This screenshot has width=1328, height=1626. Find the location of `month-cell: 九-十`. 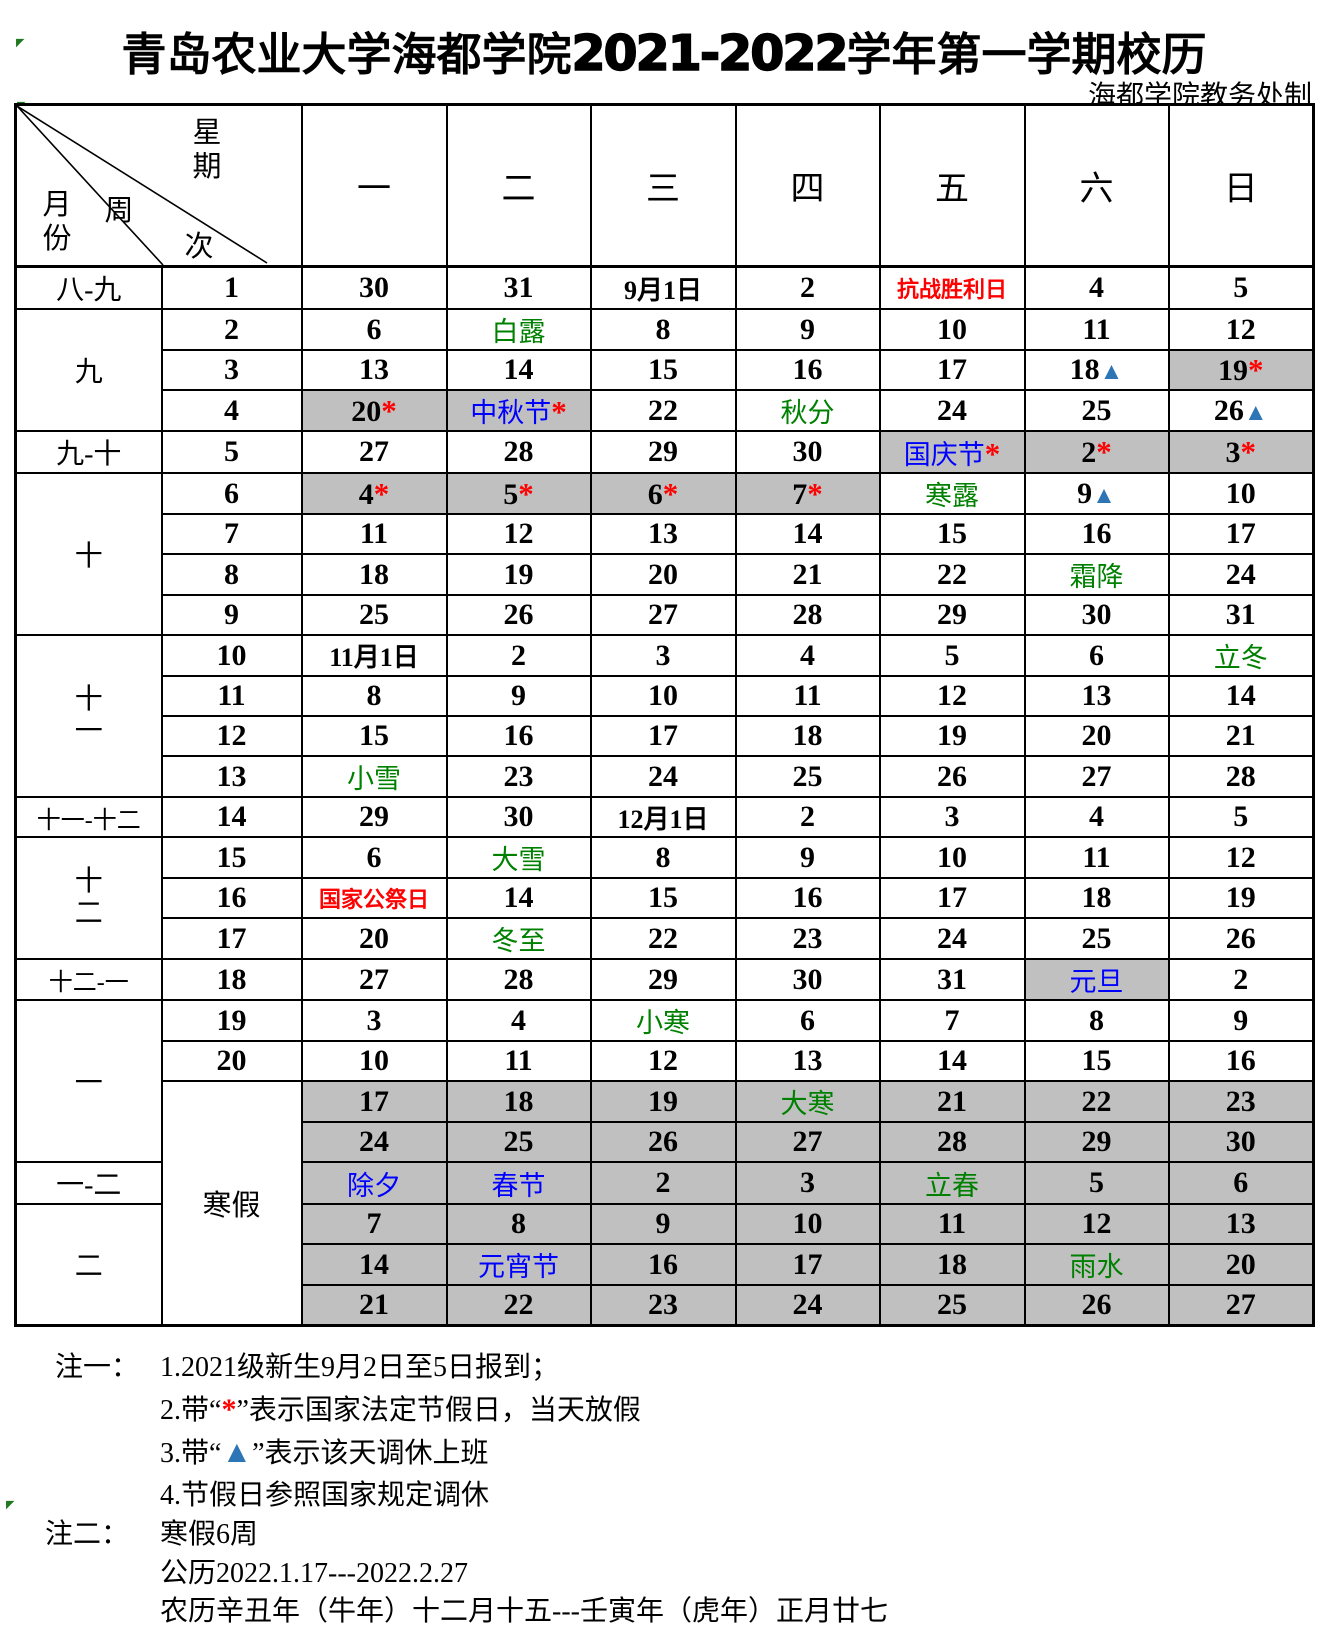

month-cell: 九-十 is located at coordinates (88, 452).